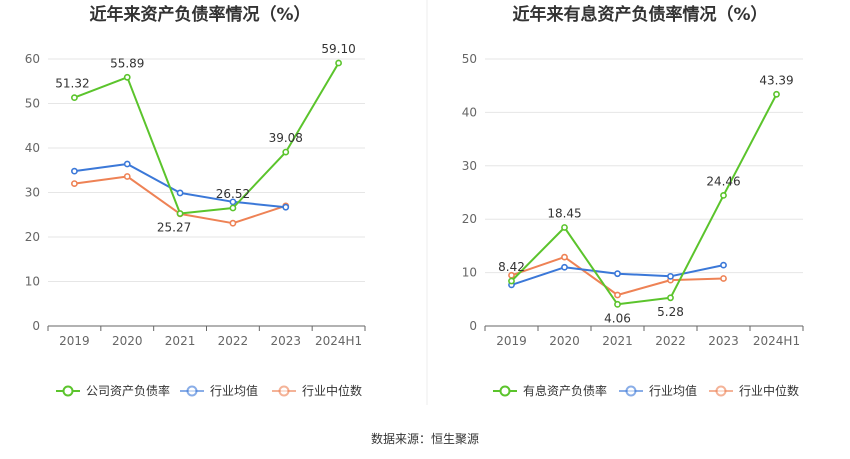 Image resolution: width=850 pixels, height=459 pixels. Describe the element at coordinates (565, 390) in the screenshot. I see `legend-label: 有息资产负债率` at that location.